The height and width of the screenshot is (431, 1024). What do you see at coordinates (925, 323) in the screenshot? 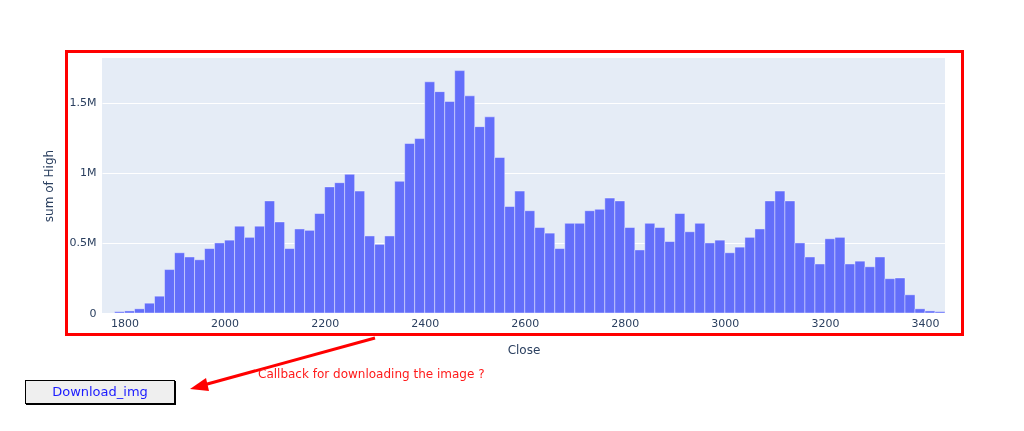
I see `x-tick-label: 3400` at bounding box center [925, 323].